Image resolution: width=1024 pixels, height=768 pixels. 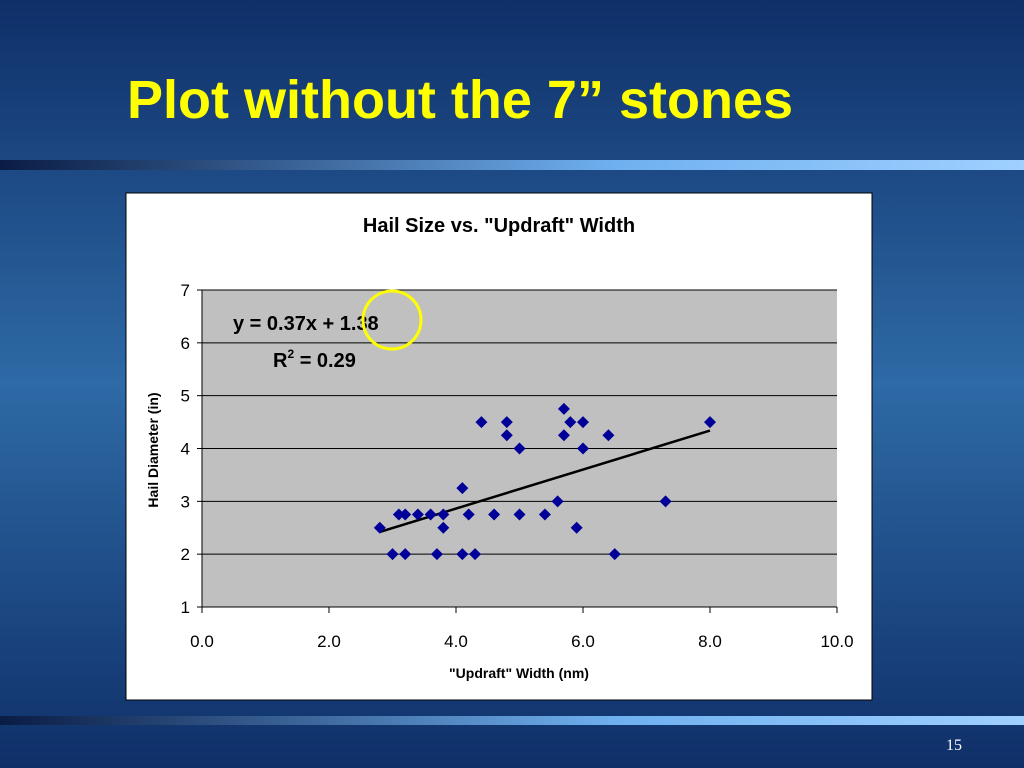 What do you see at coordinates (954, 745) in the screenshot?
I see `page-number: 15` at bounding box center [954, 745].